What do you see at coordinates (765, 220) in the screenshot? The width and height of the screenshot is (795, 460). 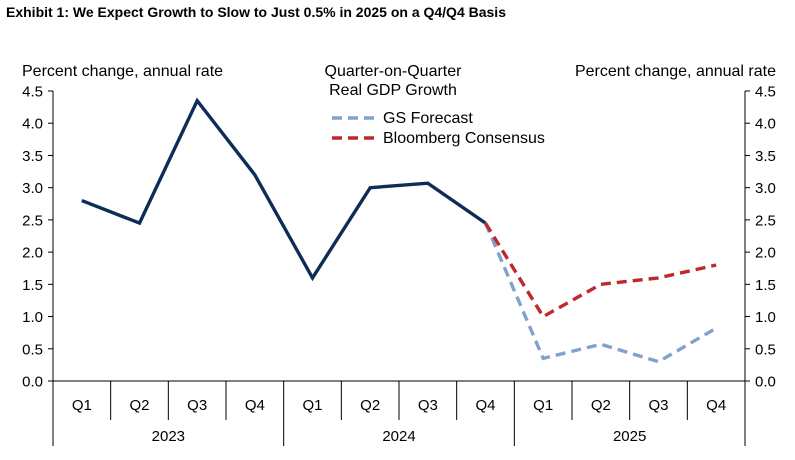 I see `y-tick-label-right: 2.5` at bounding box center [765, 220].